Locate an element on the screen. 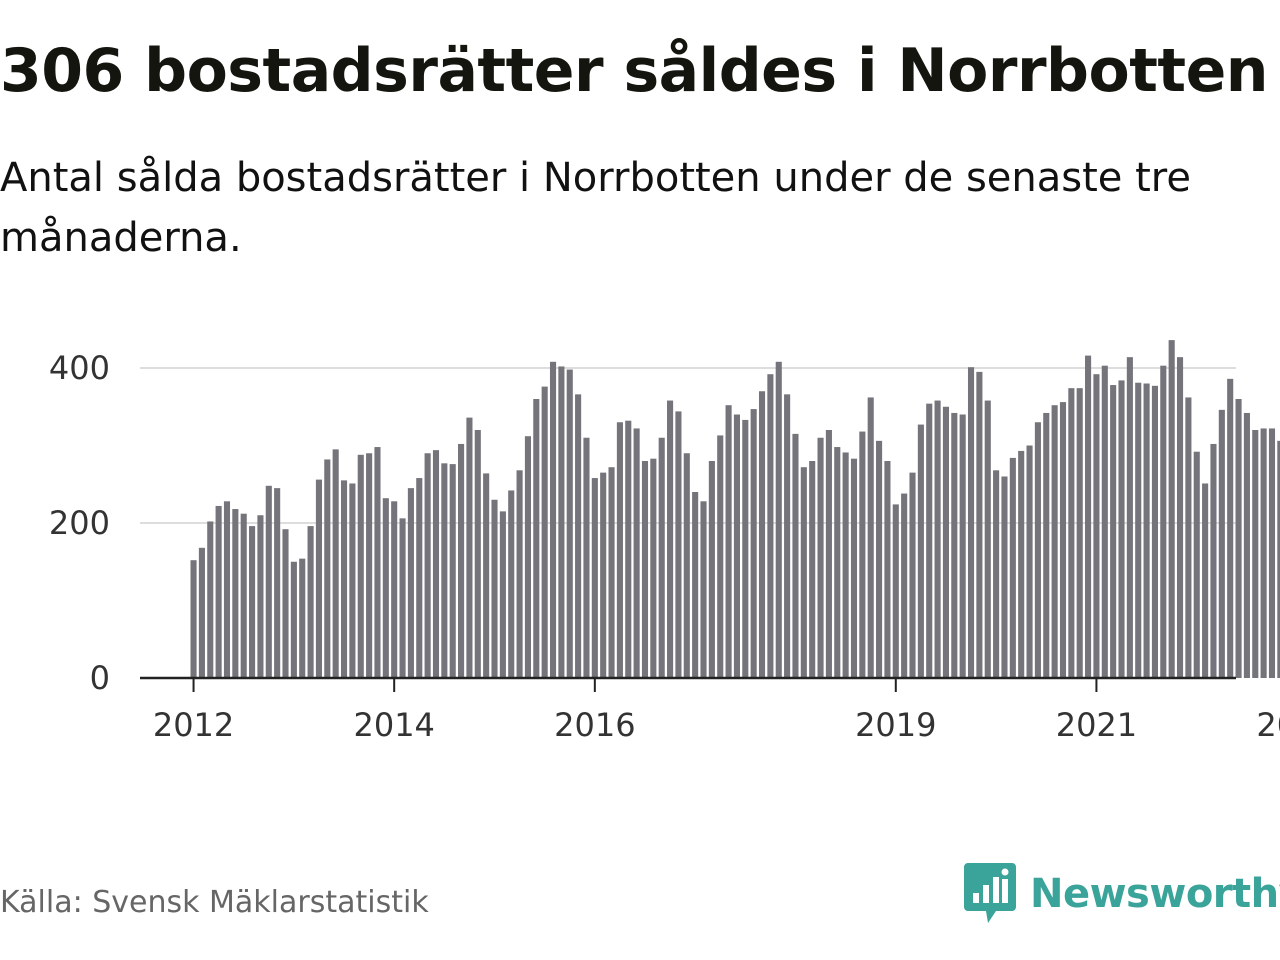  brand-name: Newsworthy is located at coordinates (1155, 894).